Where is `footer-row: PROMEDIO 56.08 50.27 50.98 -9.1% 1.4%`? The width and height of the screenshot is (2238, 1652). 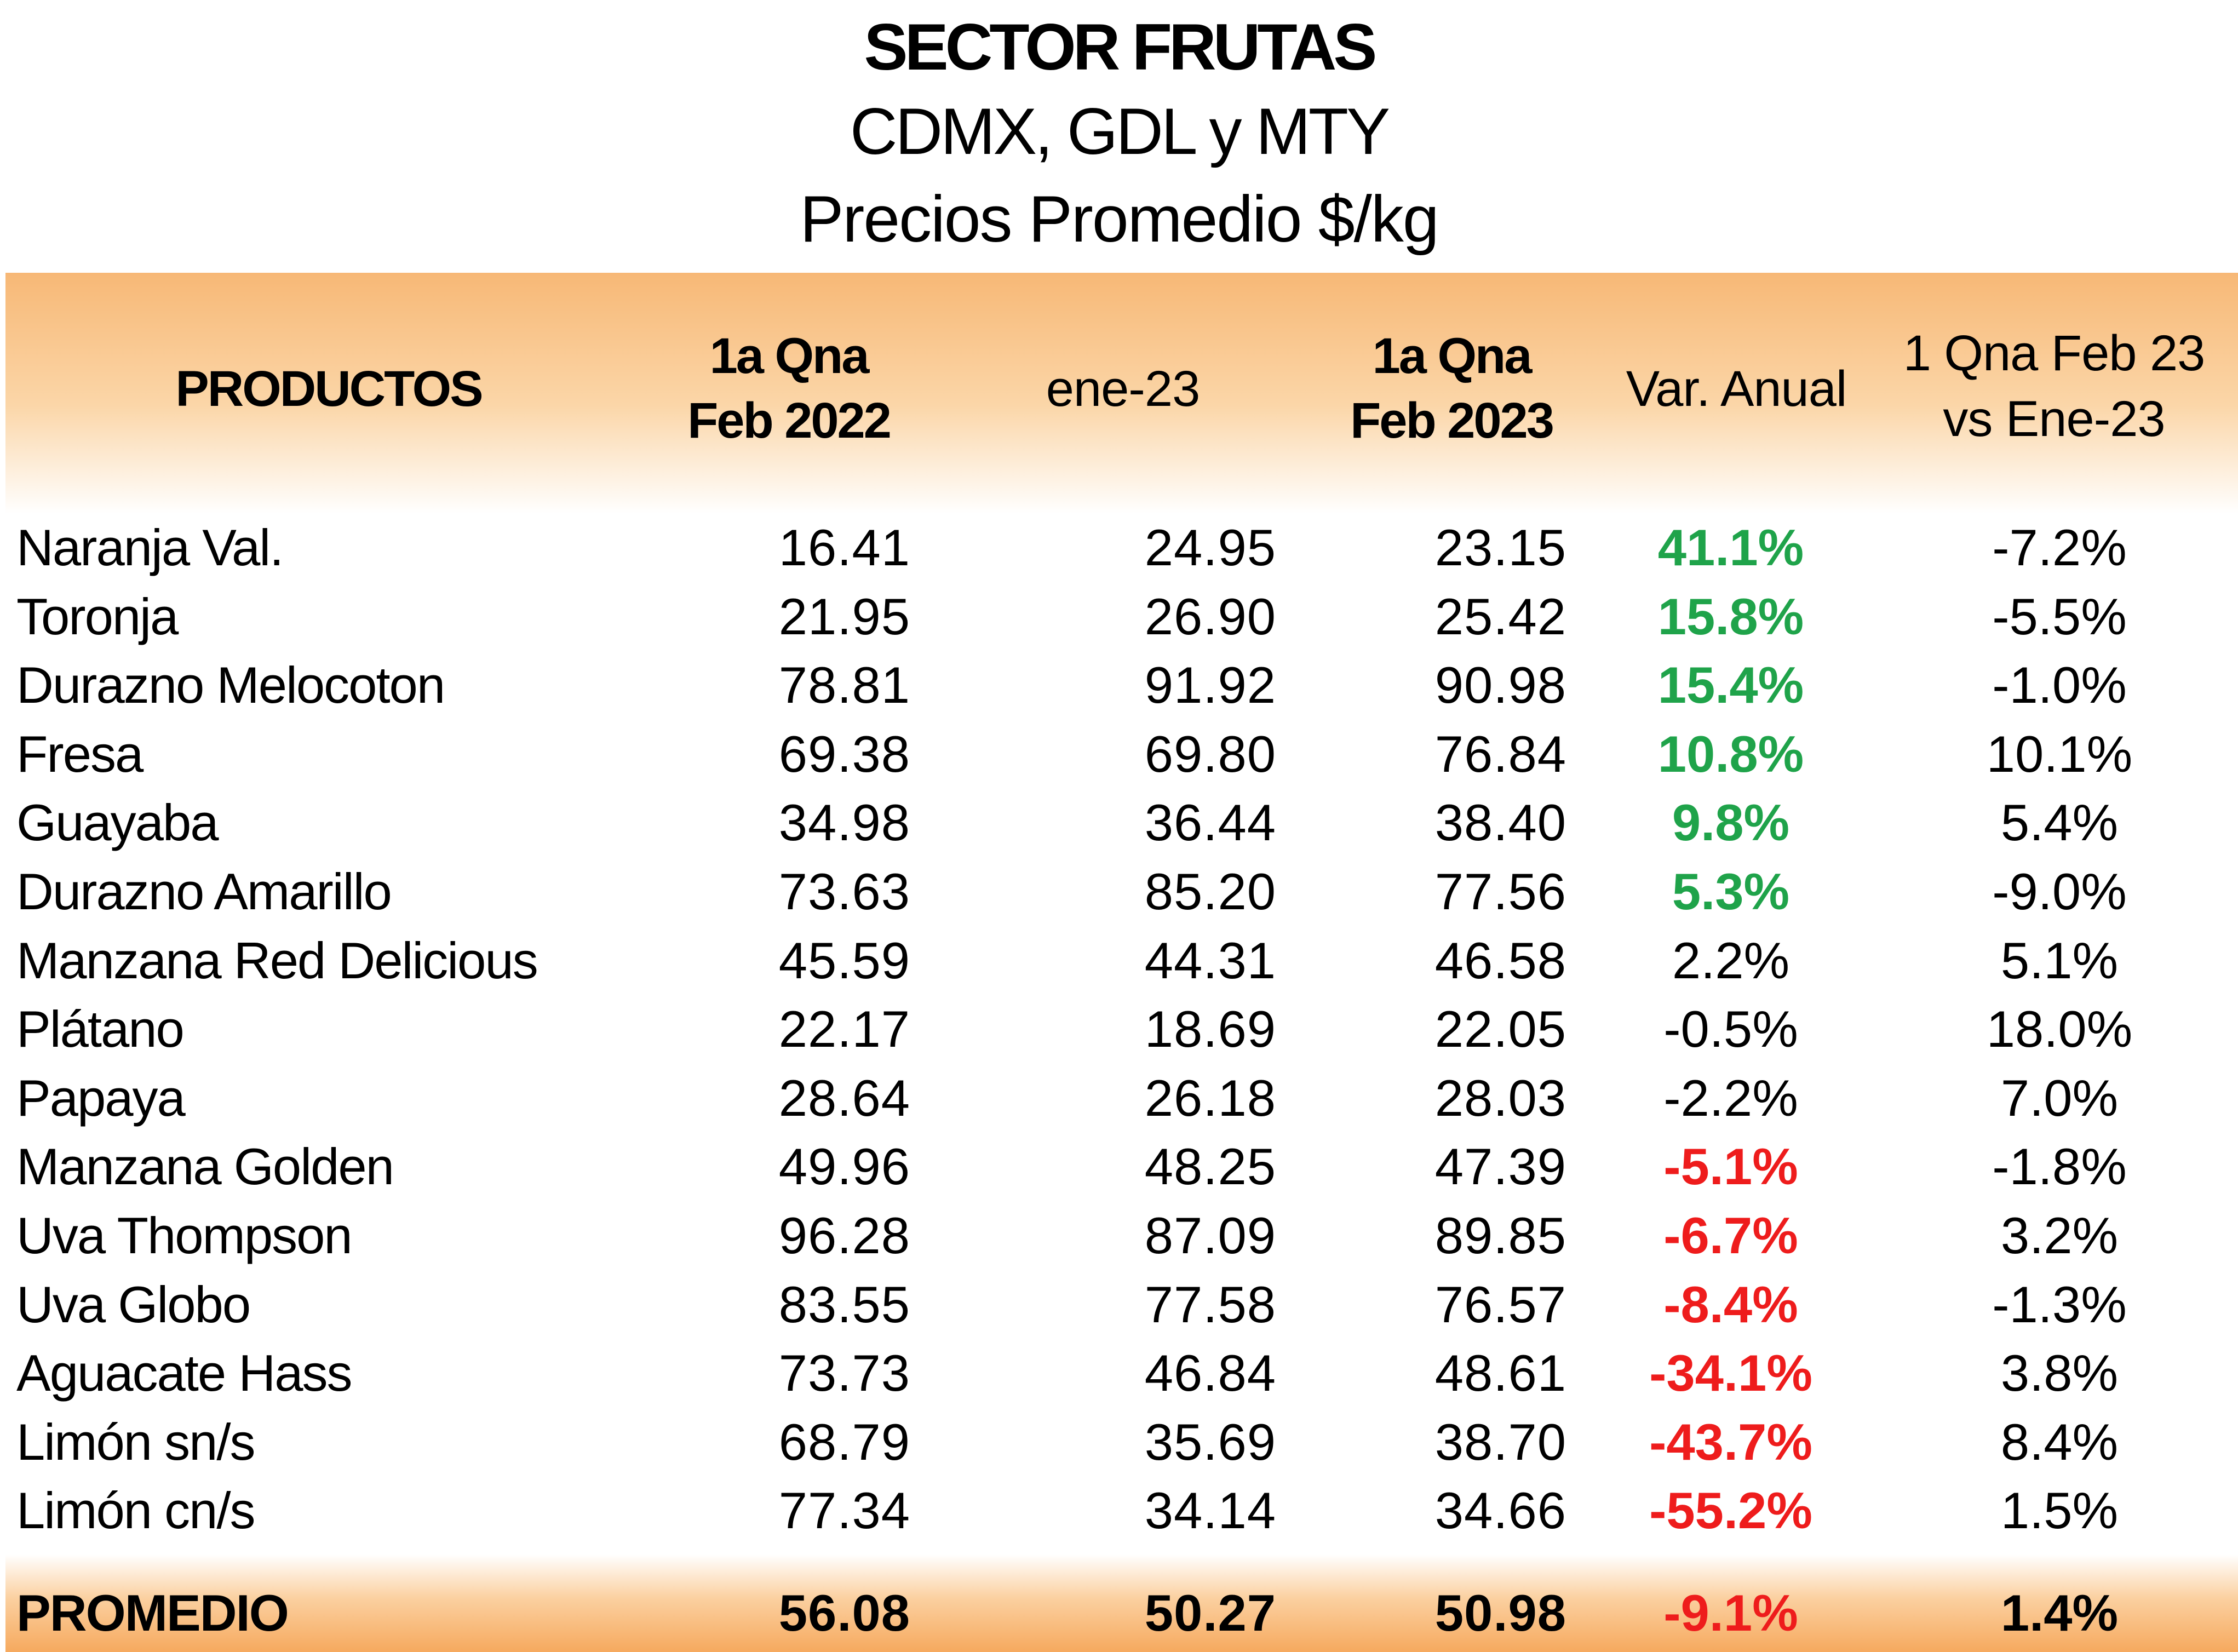 footer-row: PROMEDIO 56.08 50.27 50.98 -9.1% 1.4% is located at coordinates (1119, 1613).